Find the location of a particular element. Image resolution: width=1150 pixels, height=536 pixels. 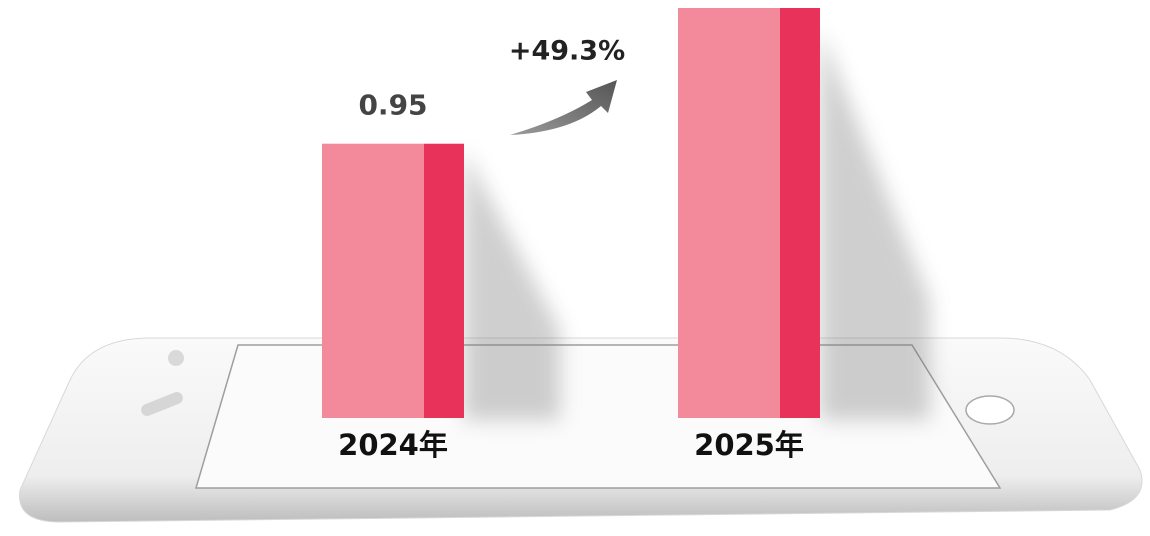

growth-annotation: +49.3% is located at coordinates (567, 51).